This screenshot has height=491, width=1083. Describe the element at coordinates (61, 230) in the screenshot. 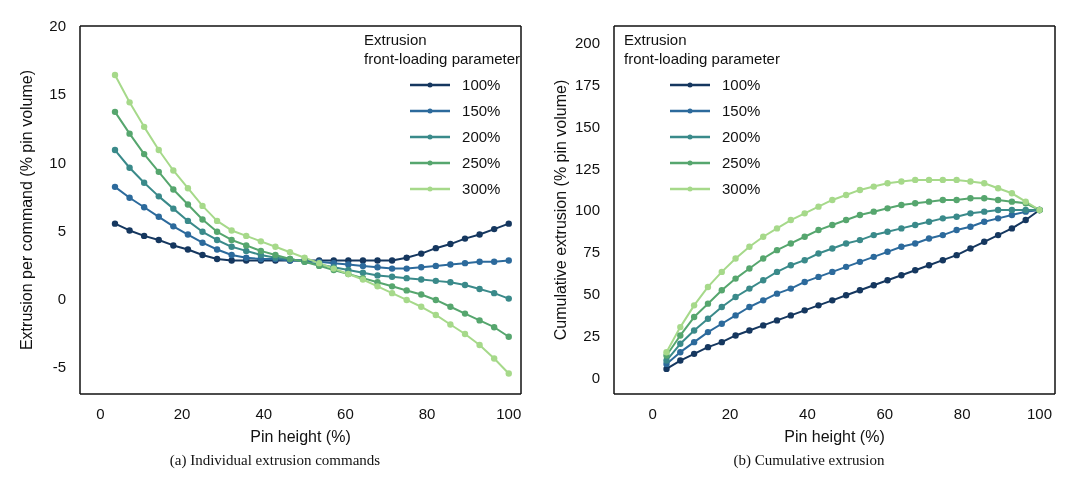

I see `y-tick-label: 5` at that location.